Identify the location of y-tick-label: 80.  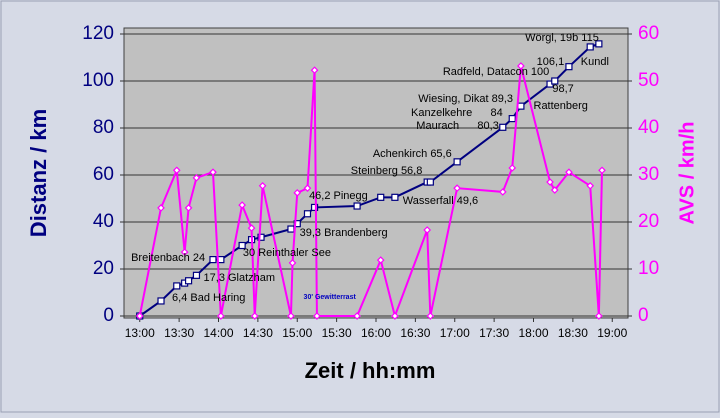
(103, 127).